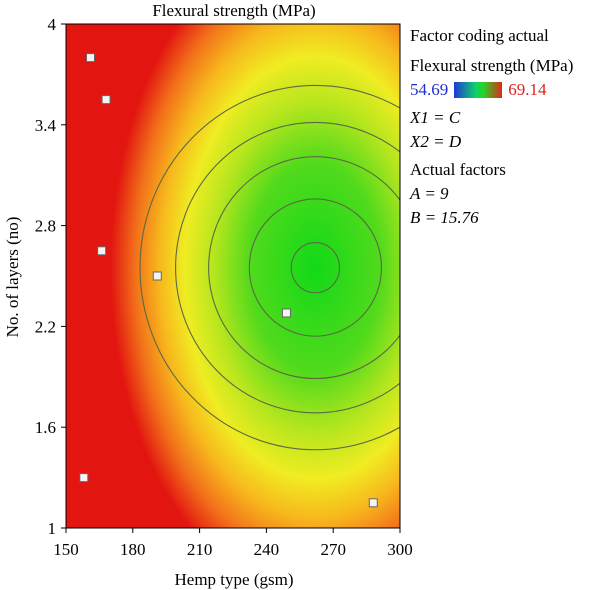 The height and width of the screenshot is (590, 600). What do you see at coordinates (267, 549) in the screenshot?
I see `x-tick-label: 240` at bounding box center [267, 549].